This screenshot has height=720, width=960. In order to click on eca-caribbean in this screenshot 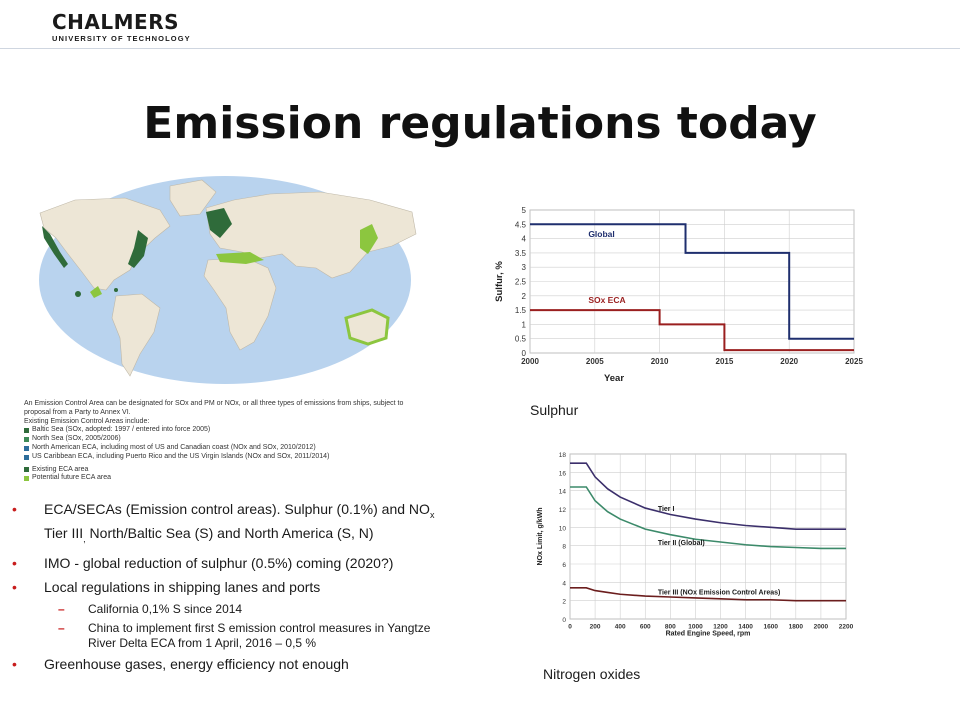, I will do `click(116, 290)`.